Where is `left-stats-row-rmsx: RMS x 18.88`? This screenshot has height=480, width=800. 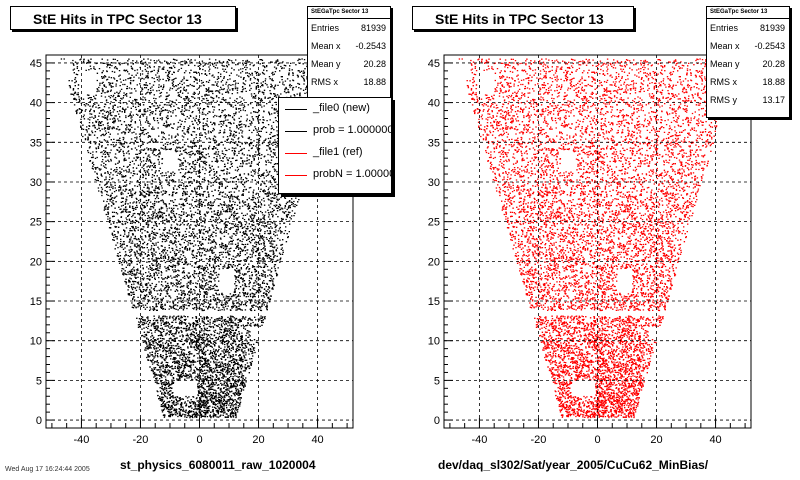 left-stats-row-rmsx: RMS x 18.88 is located at coordinates (349, 82).